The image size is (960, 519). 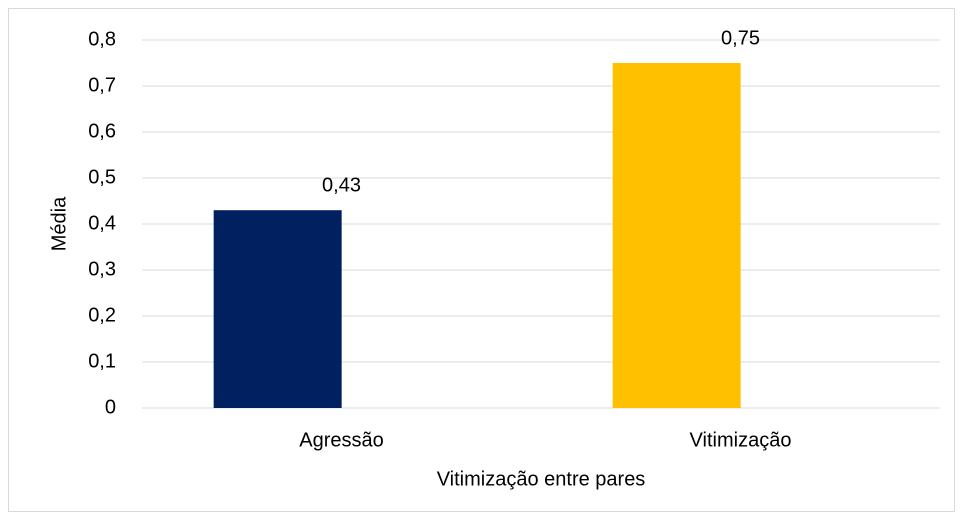 I want to click on x-tick-label: Vitimização, so click(x=741, y=440).